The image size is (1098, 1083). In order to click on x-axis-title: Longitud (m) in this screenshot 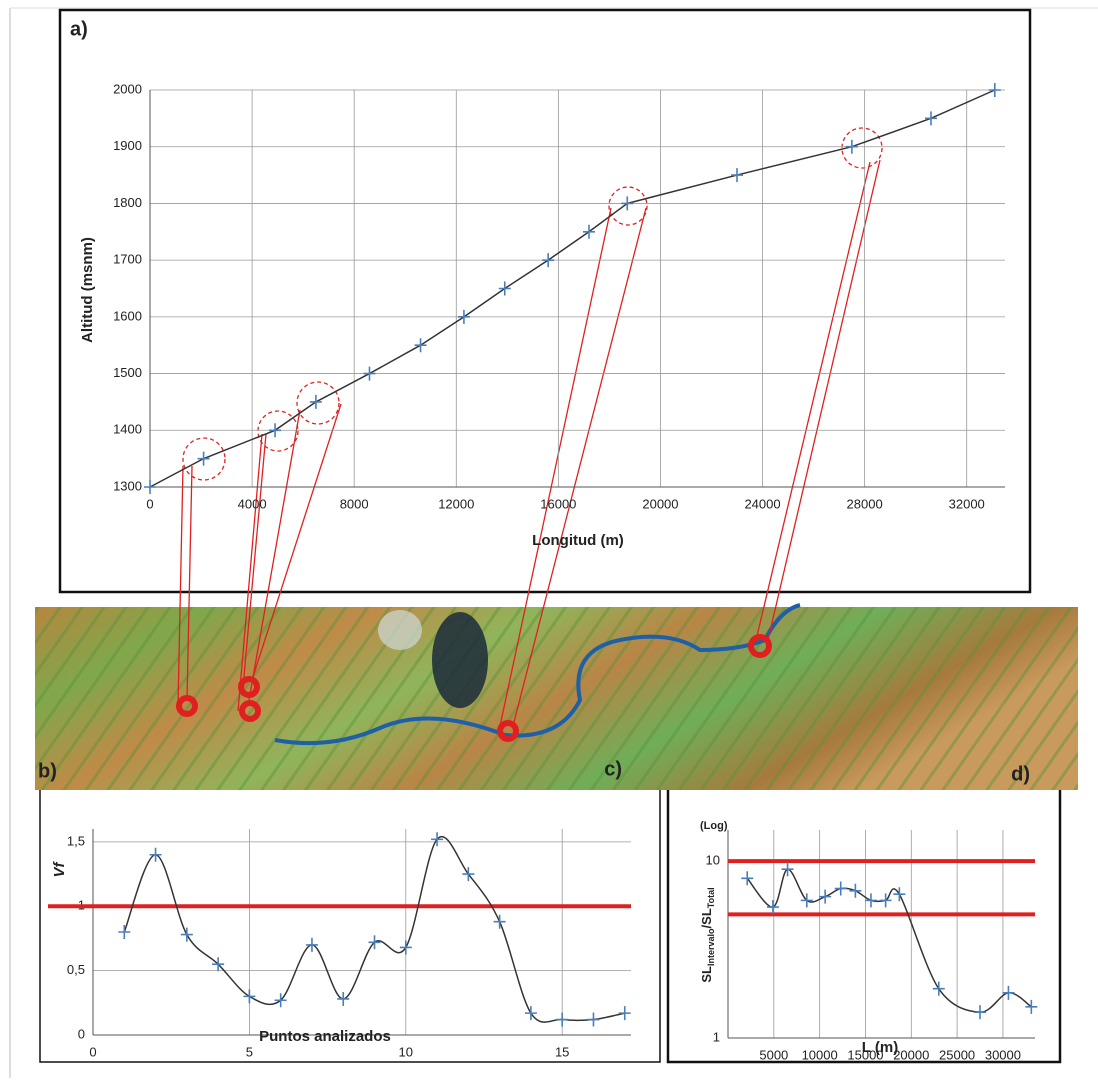, I will do `click(578, 540)`.